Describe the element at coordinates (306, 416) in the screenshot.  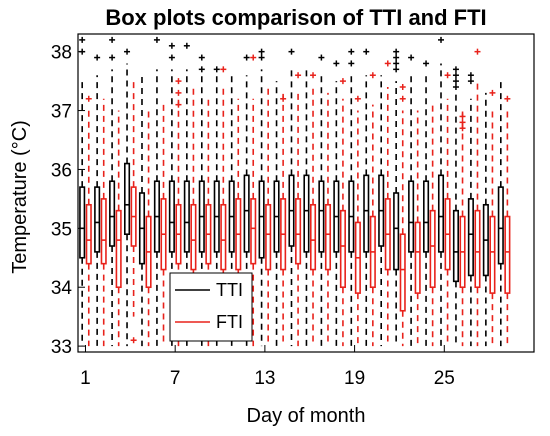
I see `x-axis-label: Day of month` at that location.